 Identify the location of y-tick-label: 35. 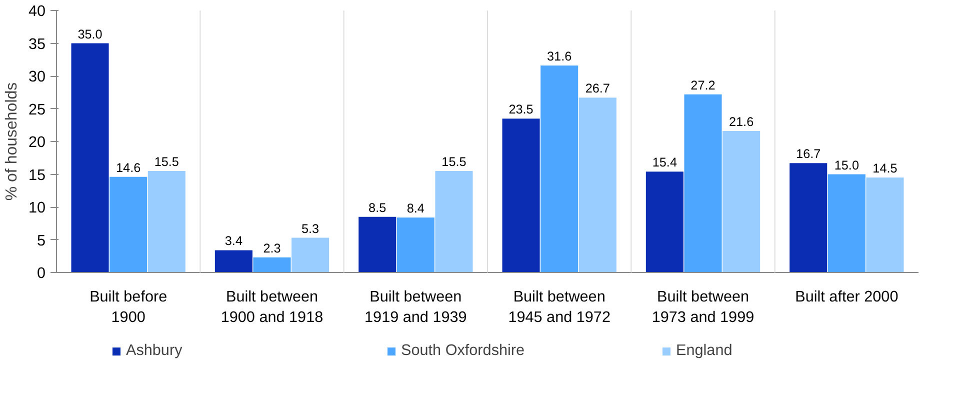
(37, 44).